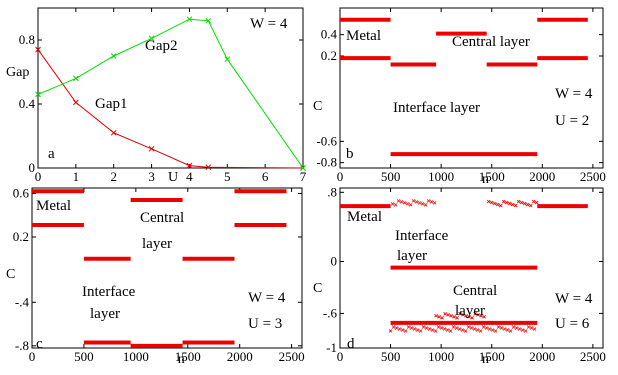 This screenshot has width=618, height=375. What do you see at coordinates (173, 177) in the screenshot?
I see `x-axis-label: U` at bounding box center [173, 177].